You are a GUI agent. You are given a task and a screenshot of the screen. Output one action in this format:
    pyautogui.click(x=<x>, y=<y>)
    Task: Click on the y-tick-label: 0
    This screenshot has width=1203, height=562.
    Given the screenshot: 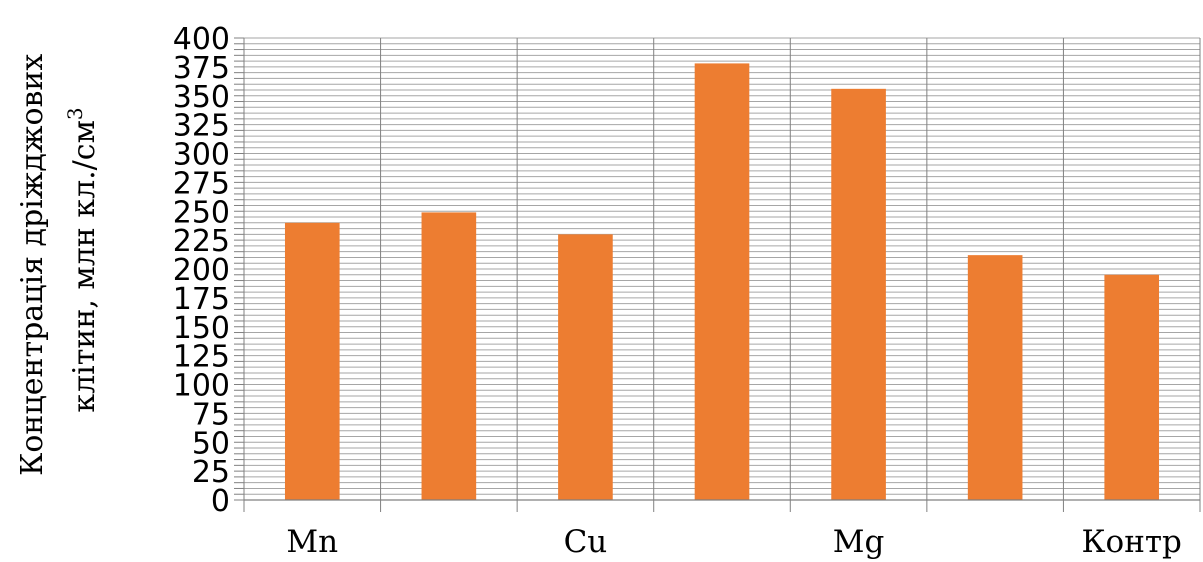 What is the action you would take?
    pyautogui.click(x=220, y=501)
    